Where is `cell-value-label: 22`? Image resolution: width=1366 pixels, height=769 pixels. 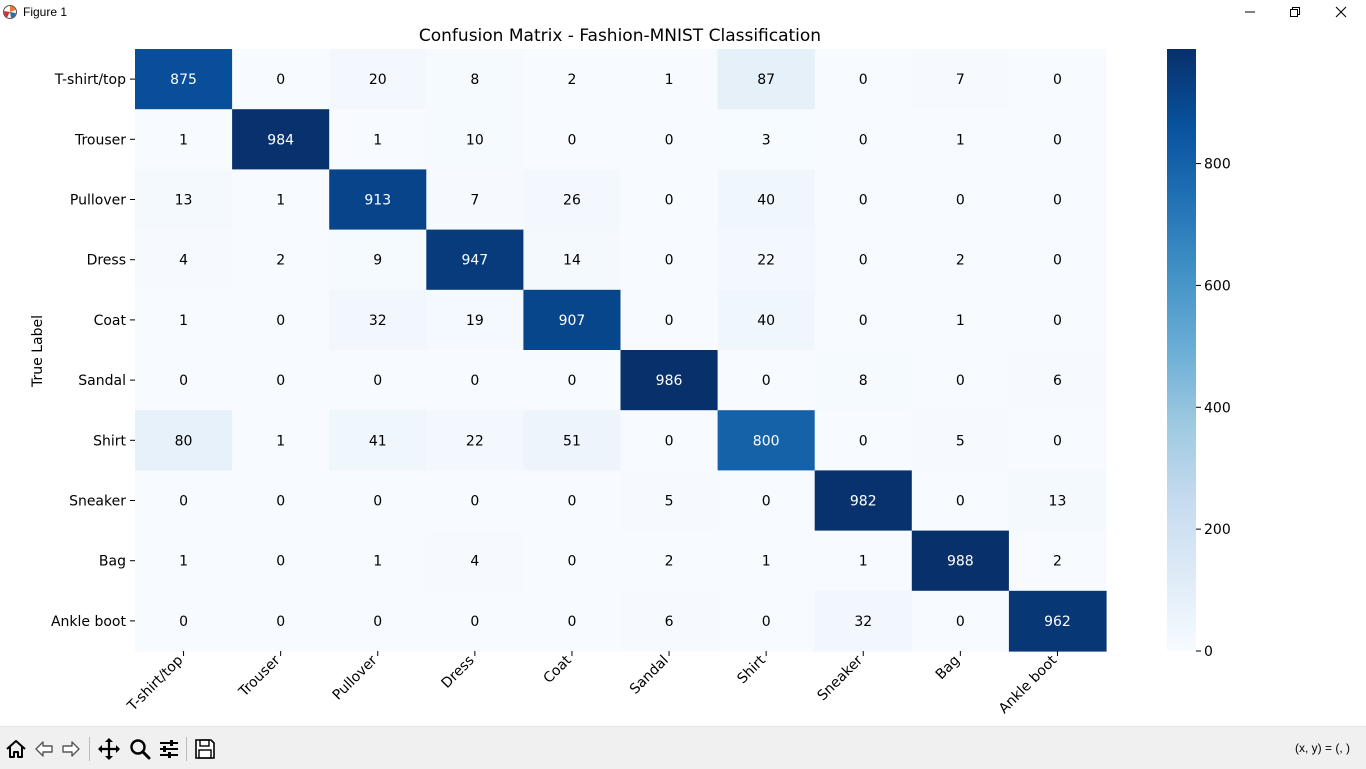
cell-value-label: 22 is located at coordinates (766, 261).